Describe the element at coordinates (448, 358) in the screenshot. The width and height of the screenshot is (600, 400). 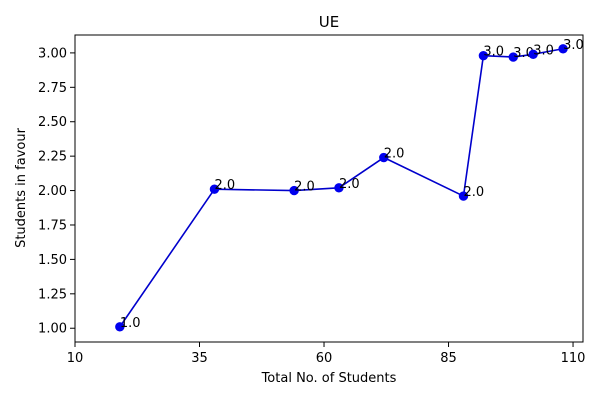
I see `x-tick-label: 85` at that location.